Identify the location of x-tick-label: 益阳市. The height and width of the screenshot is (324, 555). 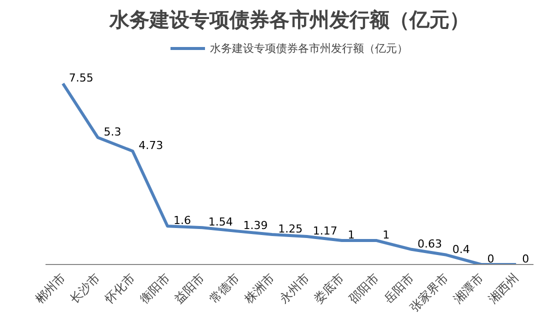
(190, 288).